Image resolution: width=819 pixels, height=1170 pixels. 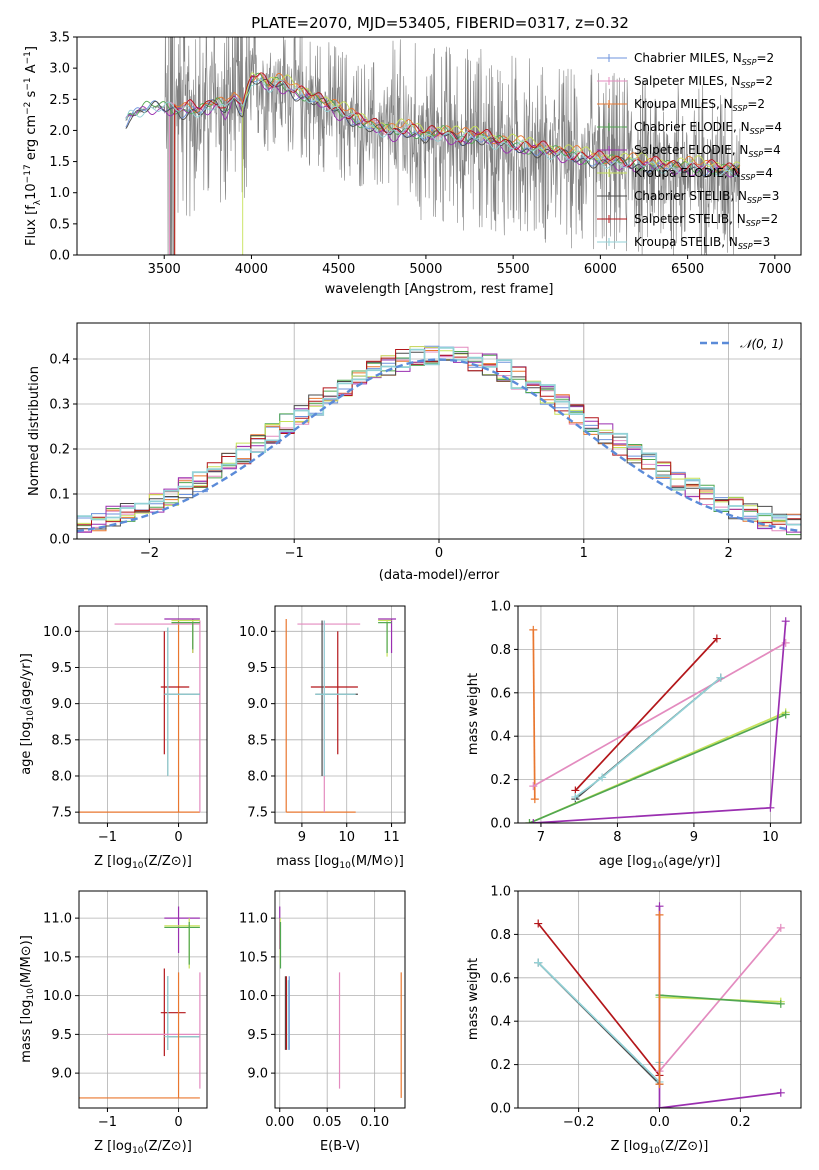 I want to click on label-expr: (Z/Z⊙)], so click(x=168, y=1146).